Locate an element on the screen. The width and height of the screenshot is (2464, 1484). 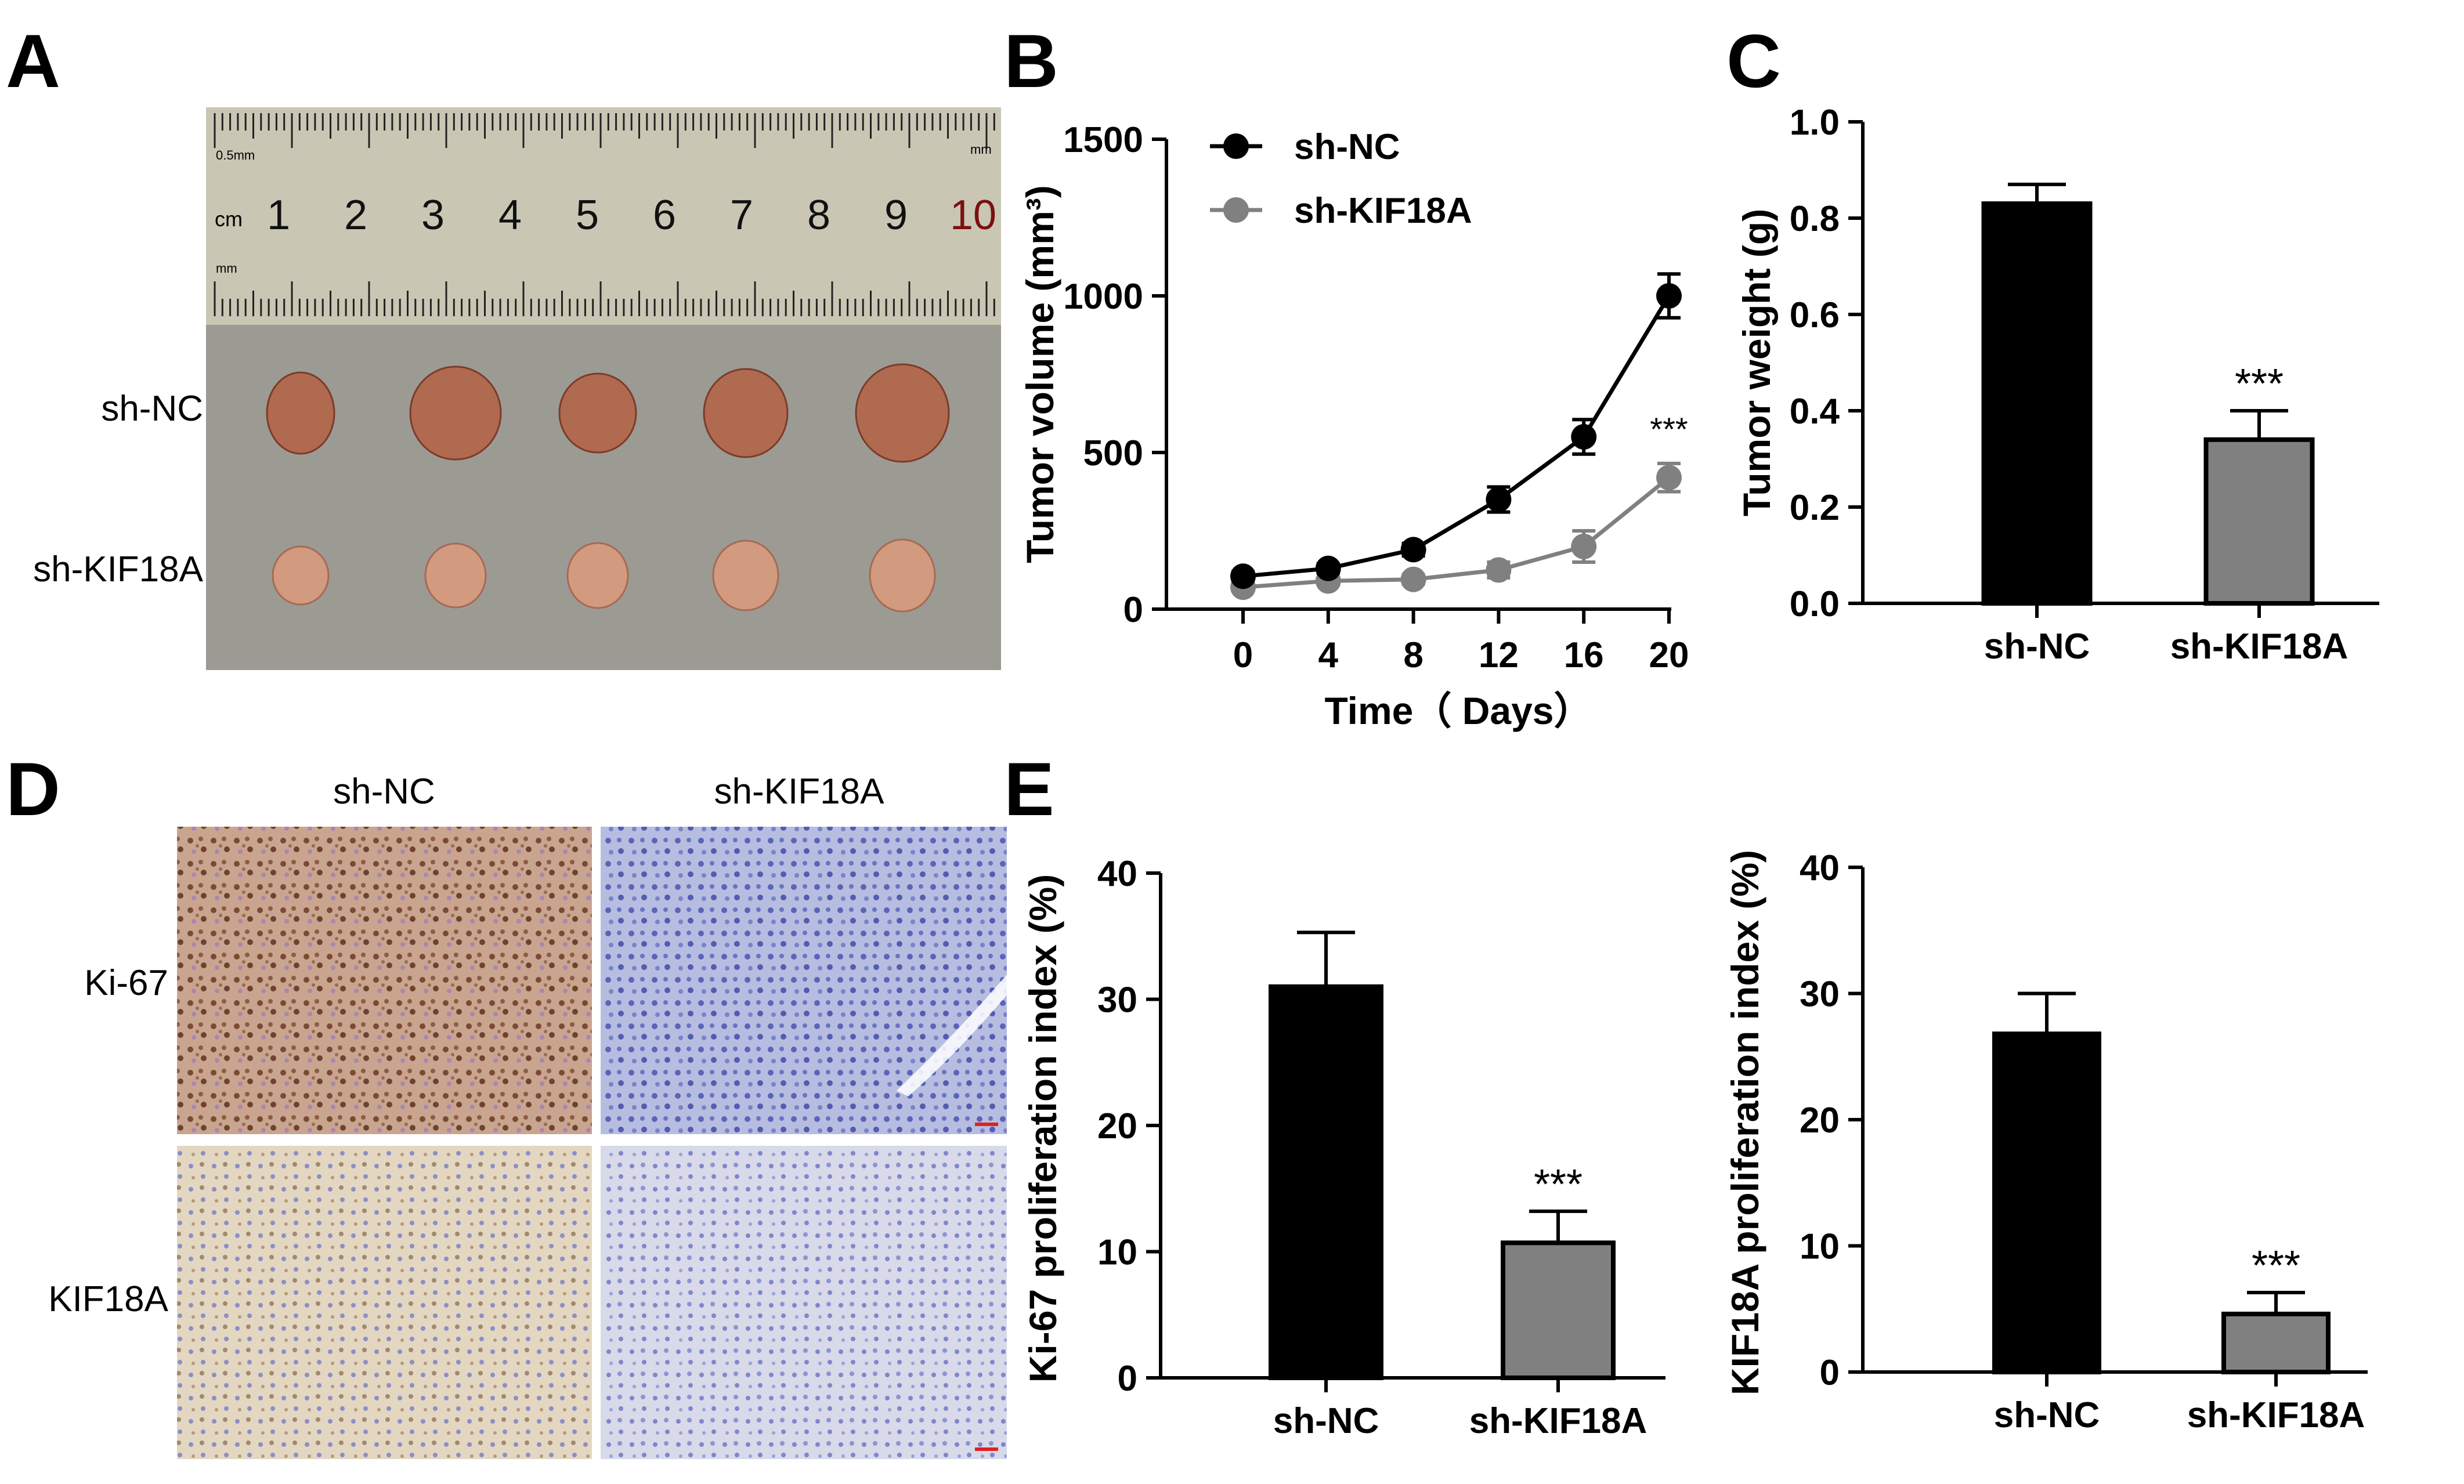
scale-bar-ki67 is located at coordinates (986, 1124).